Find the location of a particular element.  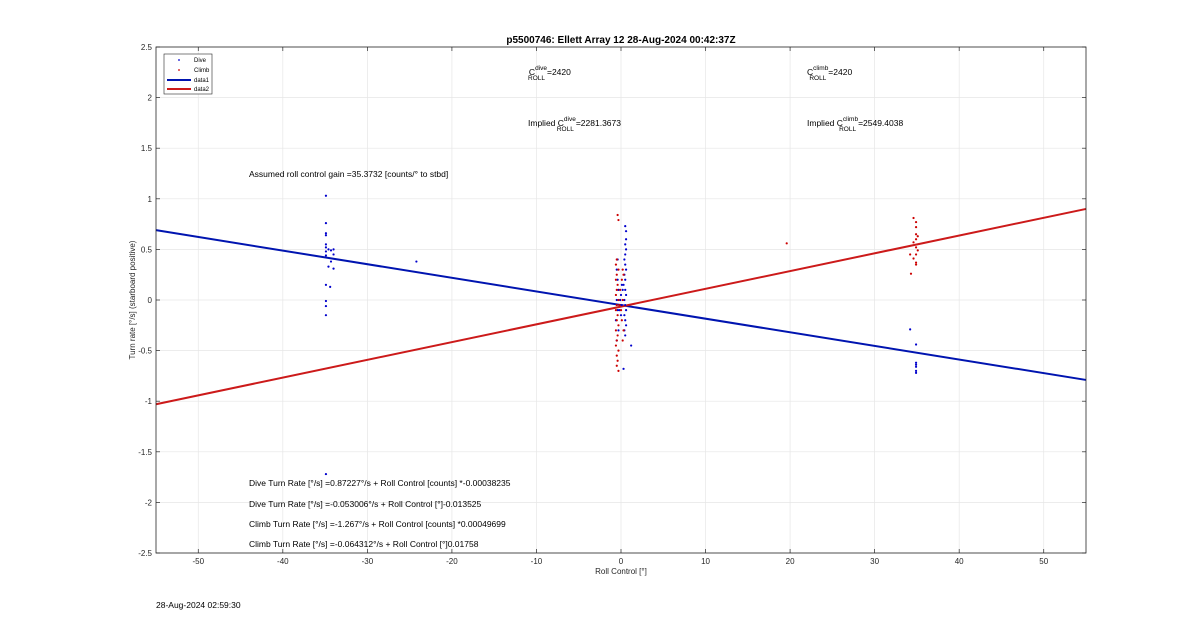

x-tick-label: -40 is located at coordinates (283, 561).